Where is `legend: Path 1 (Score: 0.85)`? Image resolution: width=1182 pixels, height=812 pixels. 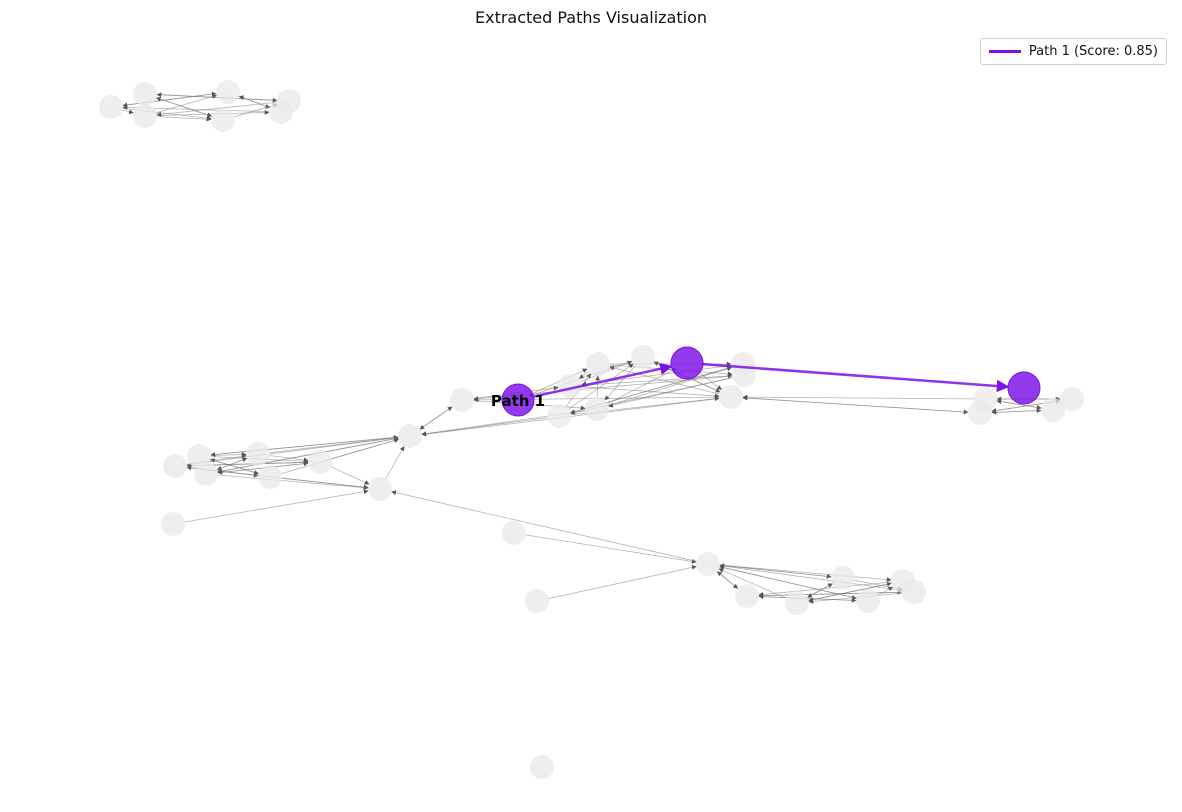
legend: Path 1 (Score: 0.85) is located at coordinates (1073, 51).